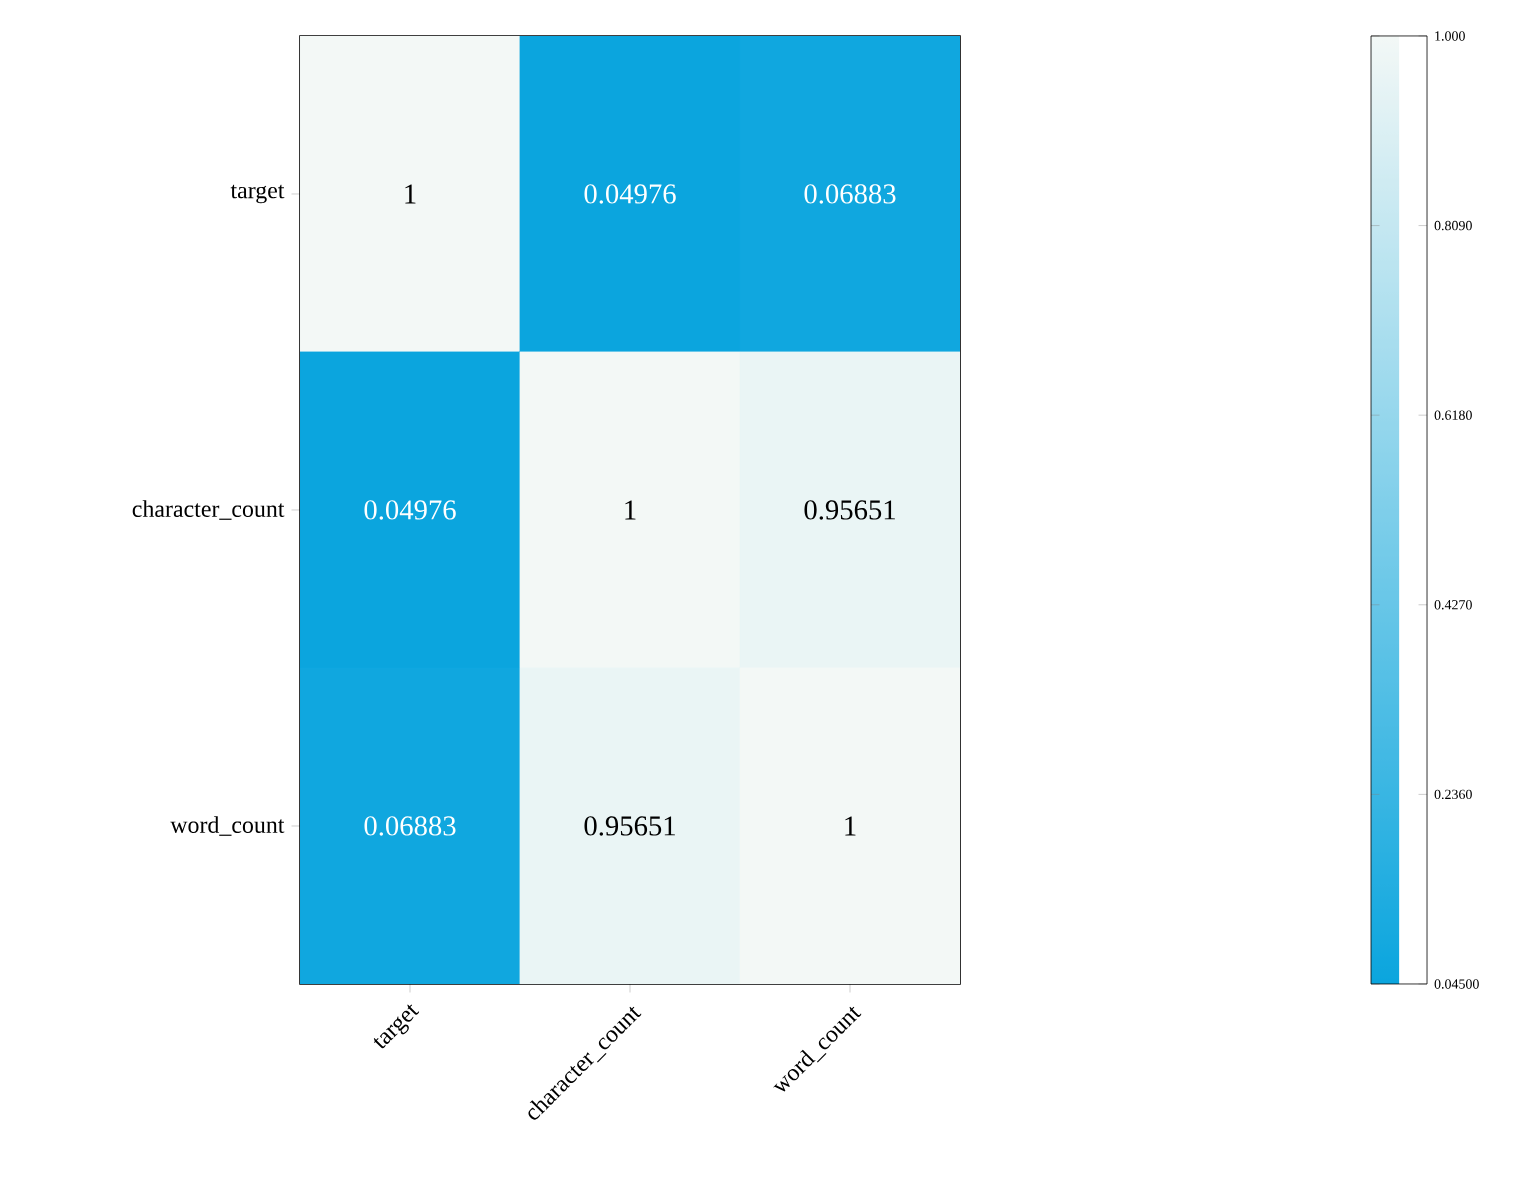 Image resolution: width=1526 pixels, height=1200 pixels. Describe the element at coordinates (257, 194) in the screenshot. I see `y-tick-label: target` at that location.